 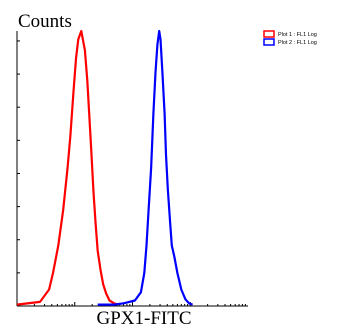 I want to click on x-axis-label: GPX1-FITC, so click(x=143, y=318).